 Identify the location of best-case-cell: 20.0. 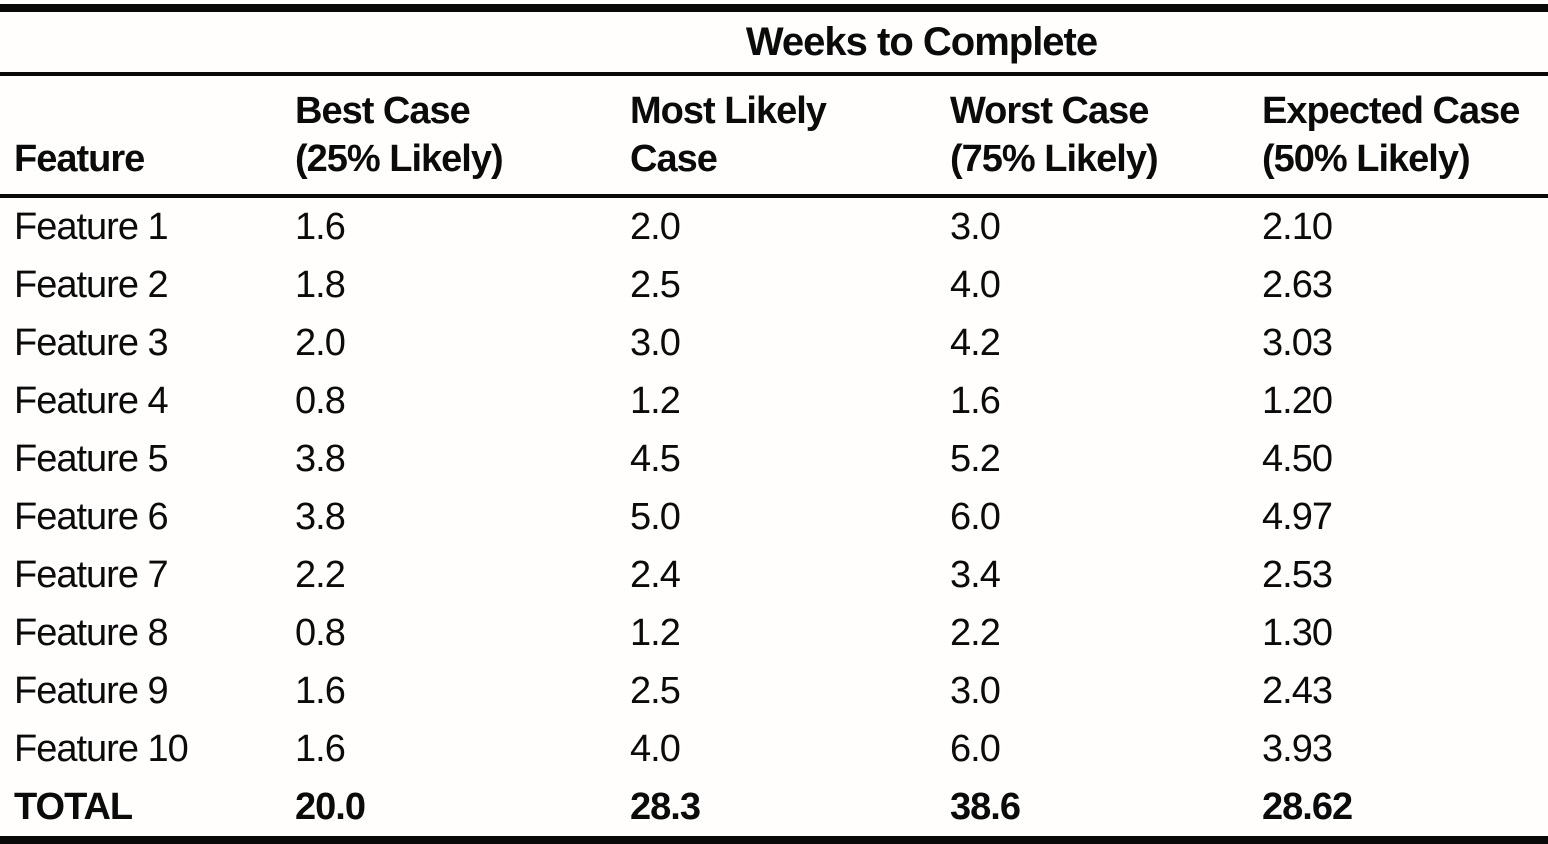
(330, 806).